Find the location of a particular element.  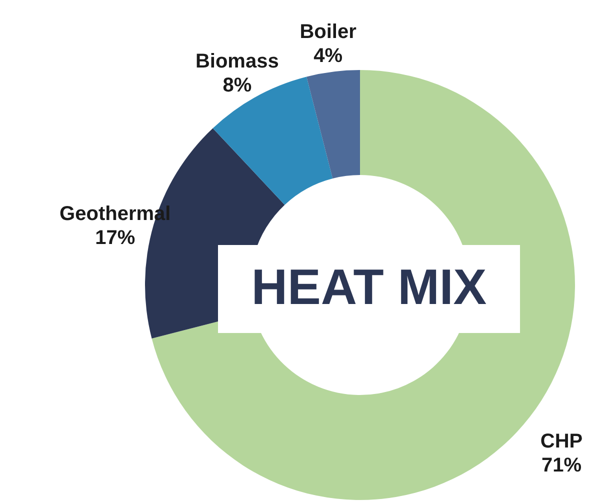

data-label: 71% is located at coordinates (561, 465).